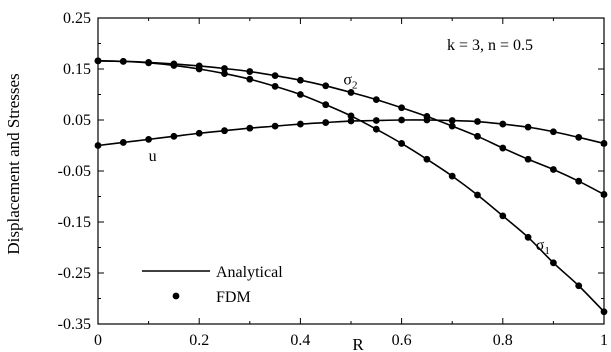 Image resolution: width=611 pixels, height=352 pixels. Describe the element at coordinates (74, 324) in the screenshot. I see `y-tick-label: -0.35` at that location.